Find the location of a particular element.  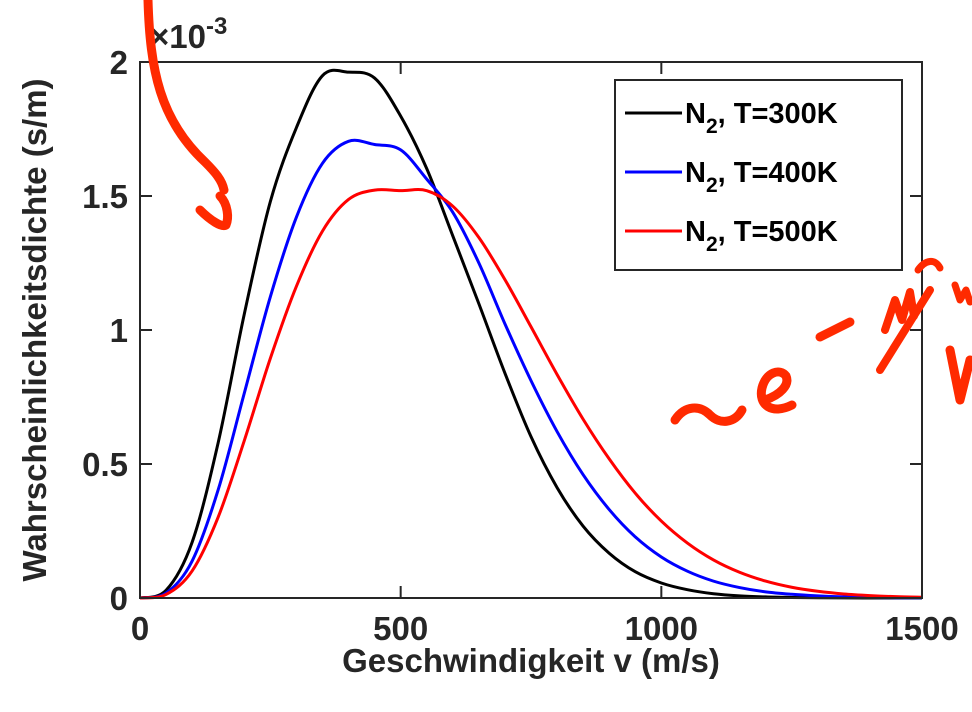

y-tick-label: 0.5 is located at coordinates (105, 464).